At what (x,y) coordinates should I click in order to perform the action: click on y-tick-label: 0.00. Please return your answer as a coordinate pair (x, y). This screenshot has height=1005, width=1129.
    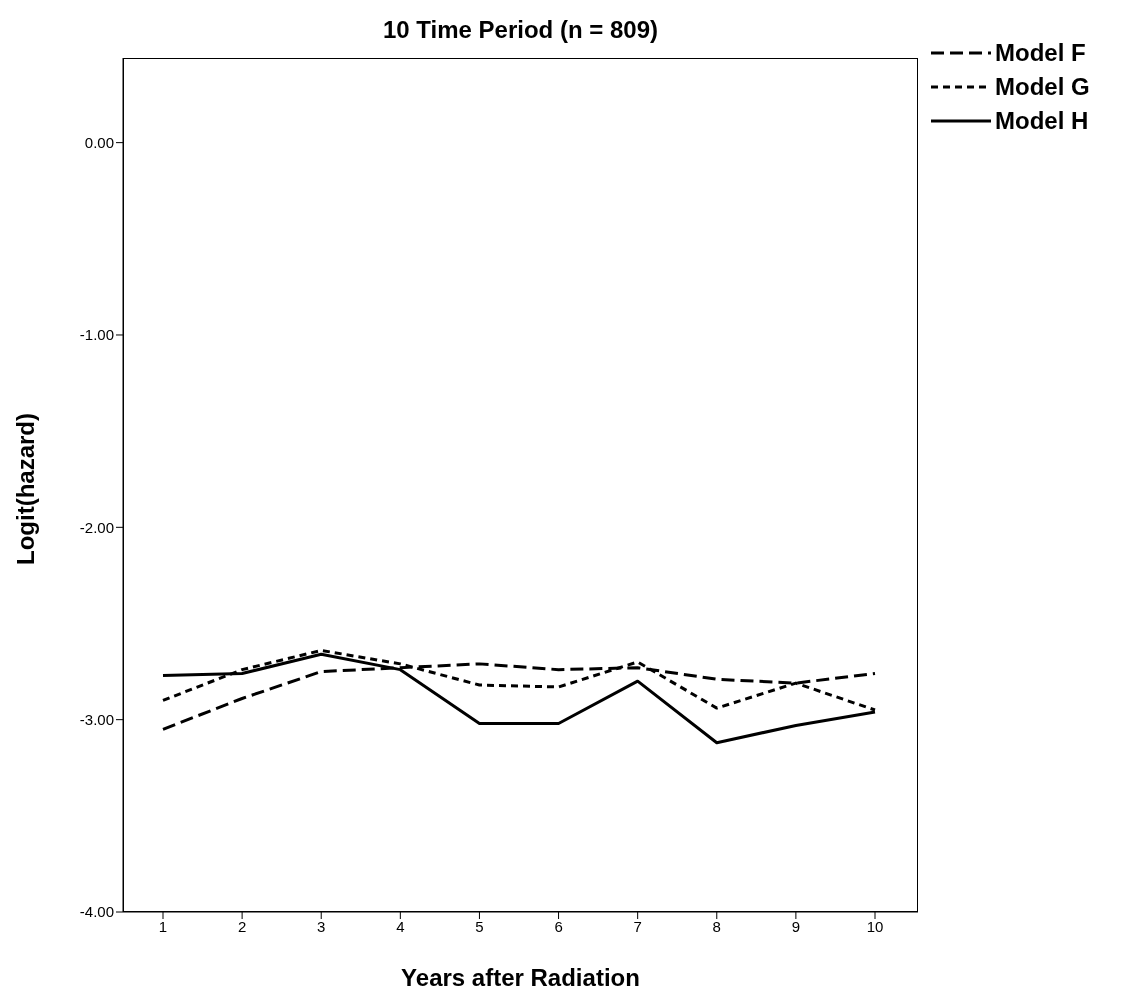
    Looking at the image, I should click on (99, 142).